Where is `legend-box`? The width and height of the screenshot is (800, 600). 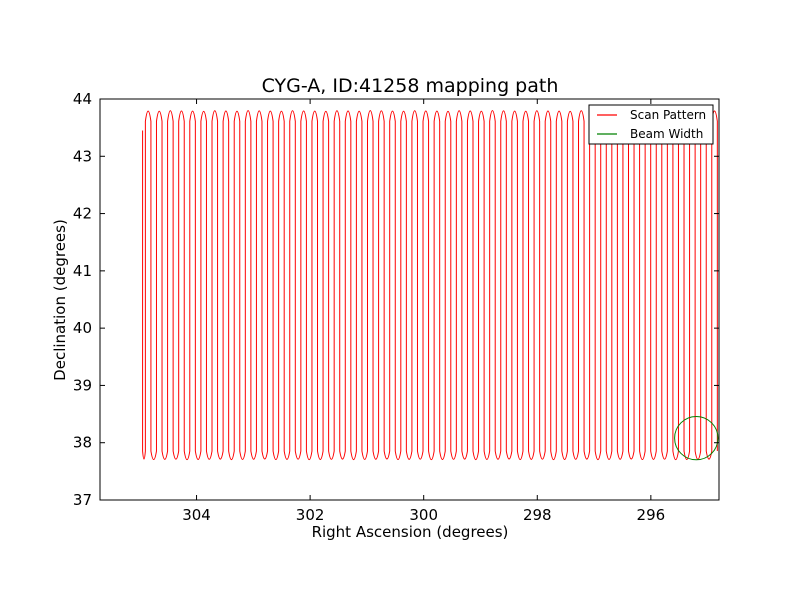
legend-box is located at coordinates (651, 124).